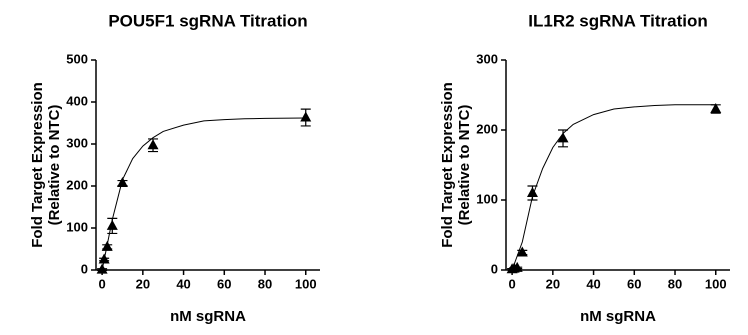  Describe the element at coordinates (617, 20) in the screenshot. I see `chart-title: IL1R2 sgRNA Titration` at that location.